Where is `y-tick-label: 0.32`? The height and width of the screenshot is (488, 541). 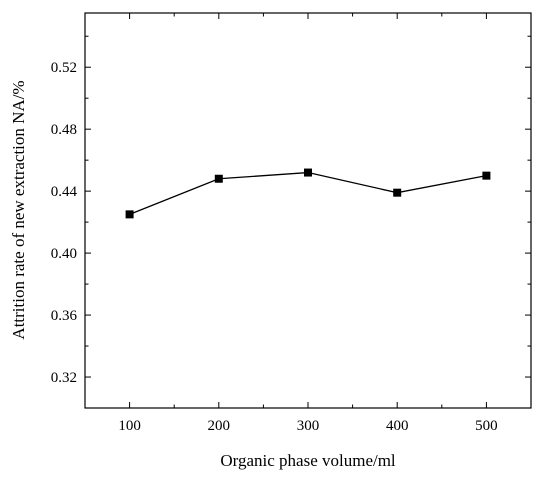 y-tick-label: 0.32 is located at coordinates (64, 378).